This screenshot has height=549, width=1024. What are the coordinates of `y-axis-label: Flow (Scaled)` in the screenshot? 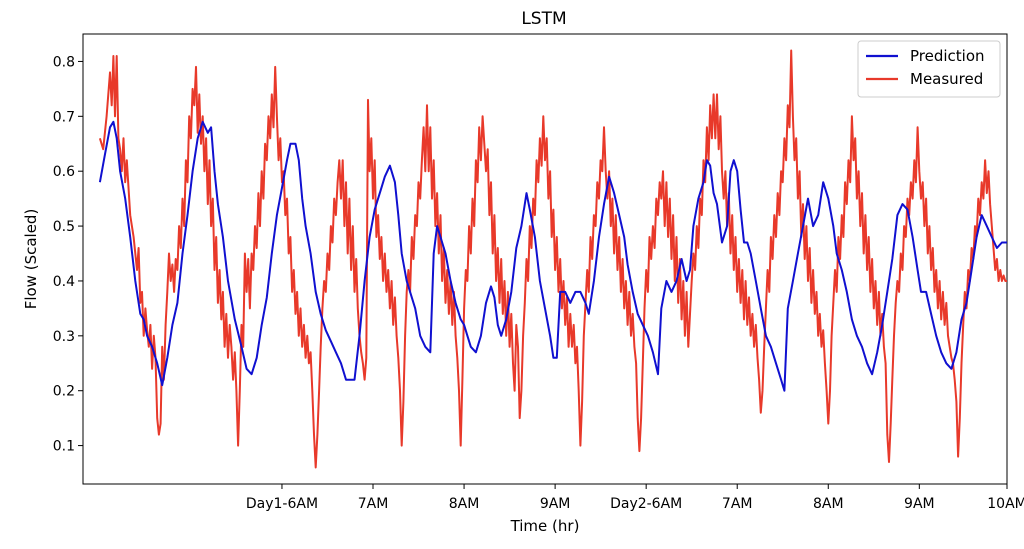 It's located at (31, 259).